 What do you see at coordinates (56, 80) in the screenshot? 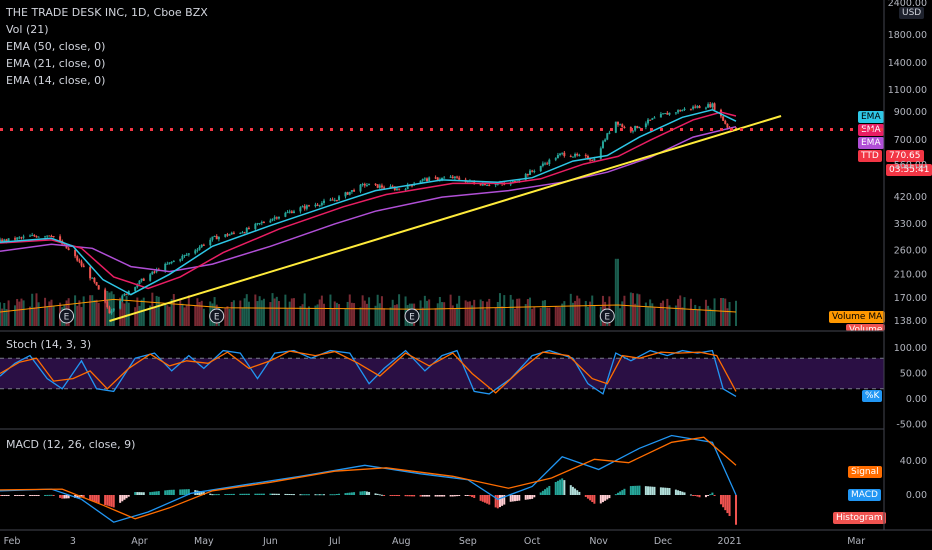
I see `study-ema14: EMA (14, close, 0)` at bounding box center [56, 80].